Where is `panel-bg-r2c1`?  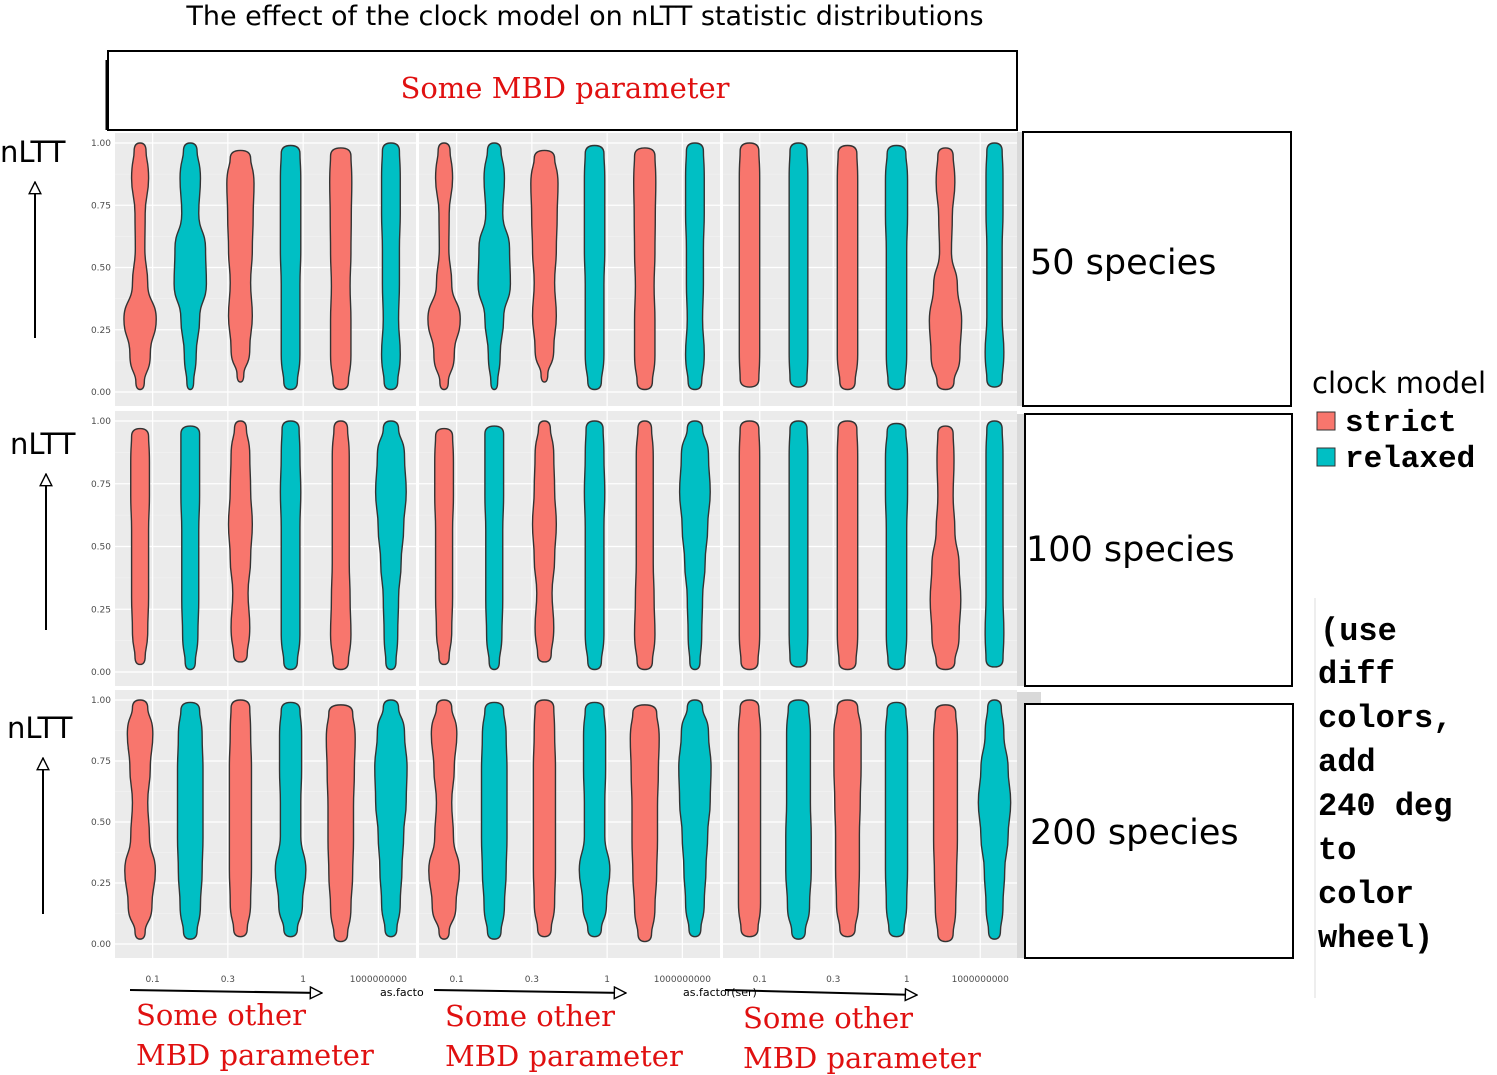 panel-bg-r2c1 is located at coordinates (265, 548).